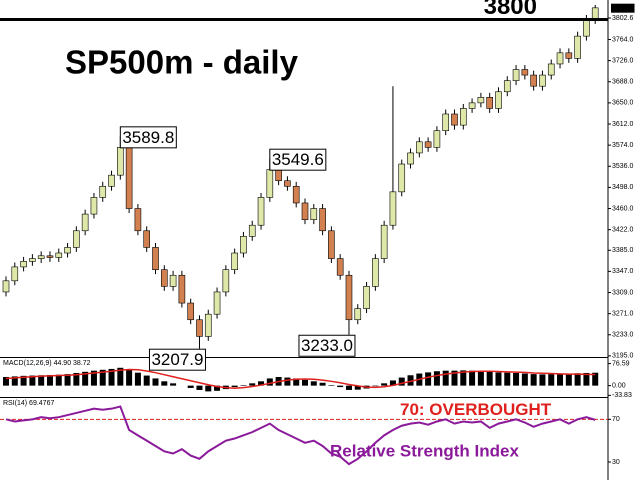  What do you see at coordinates (327, 345) in the screenshot?
I see `price-label: 3233.0` at bounding box center [327, 345].